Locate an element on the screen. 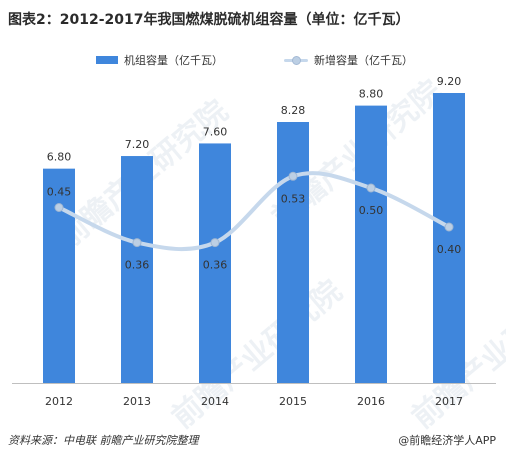  x-tick-label: 2016 is located at coordinates (371, 401).